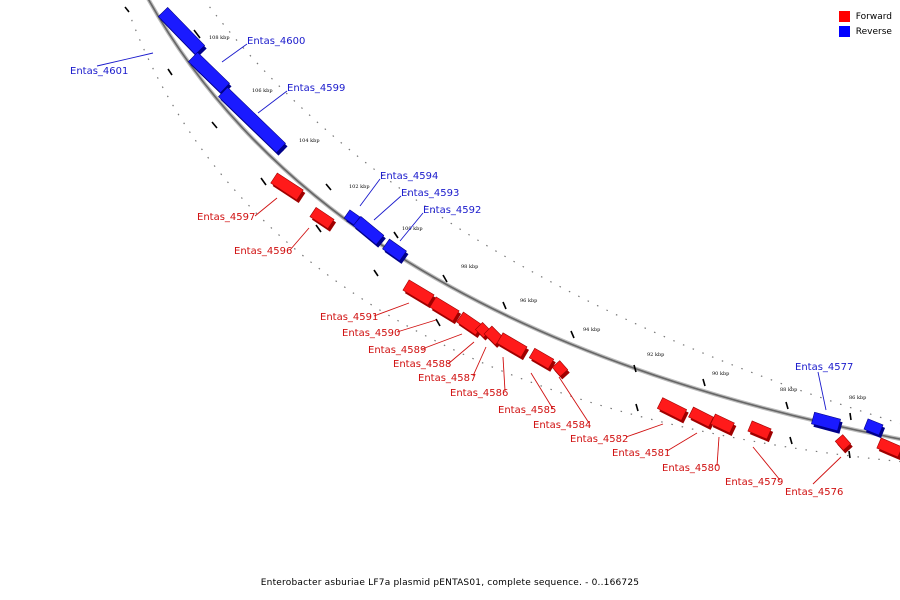  Describe the element at coordinates (349, 317) in the screenshot. I see `forward-gene-label: Entas_4591` at that location.